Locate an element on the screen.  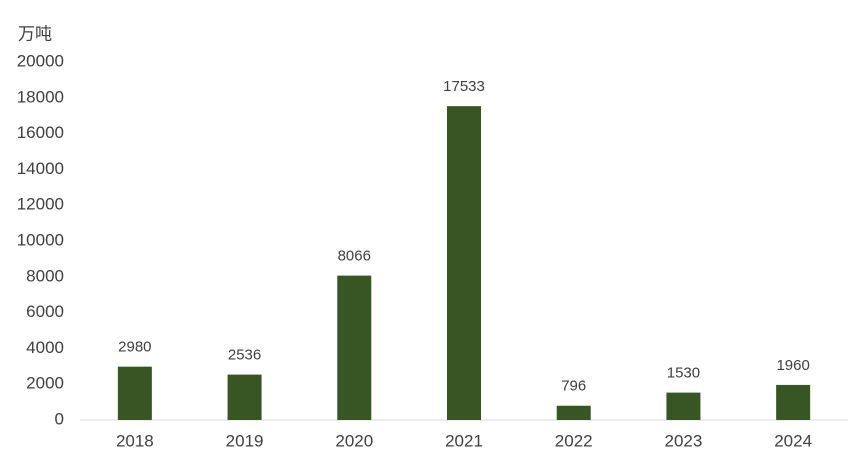
y-tick-label: 4000 is located at coordinates (45, 347).